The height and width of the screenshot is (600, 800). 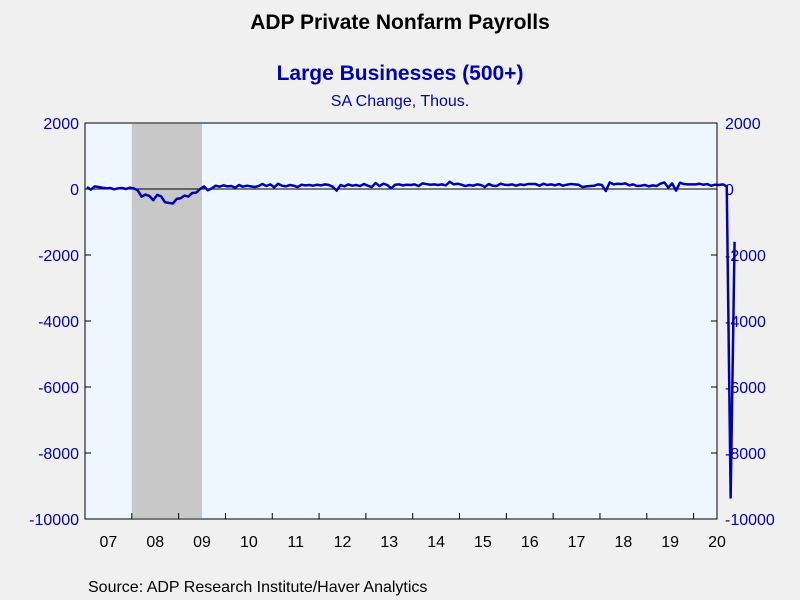 I want to click on x-tick-label: 10, so click(x=249, y=542).